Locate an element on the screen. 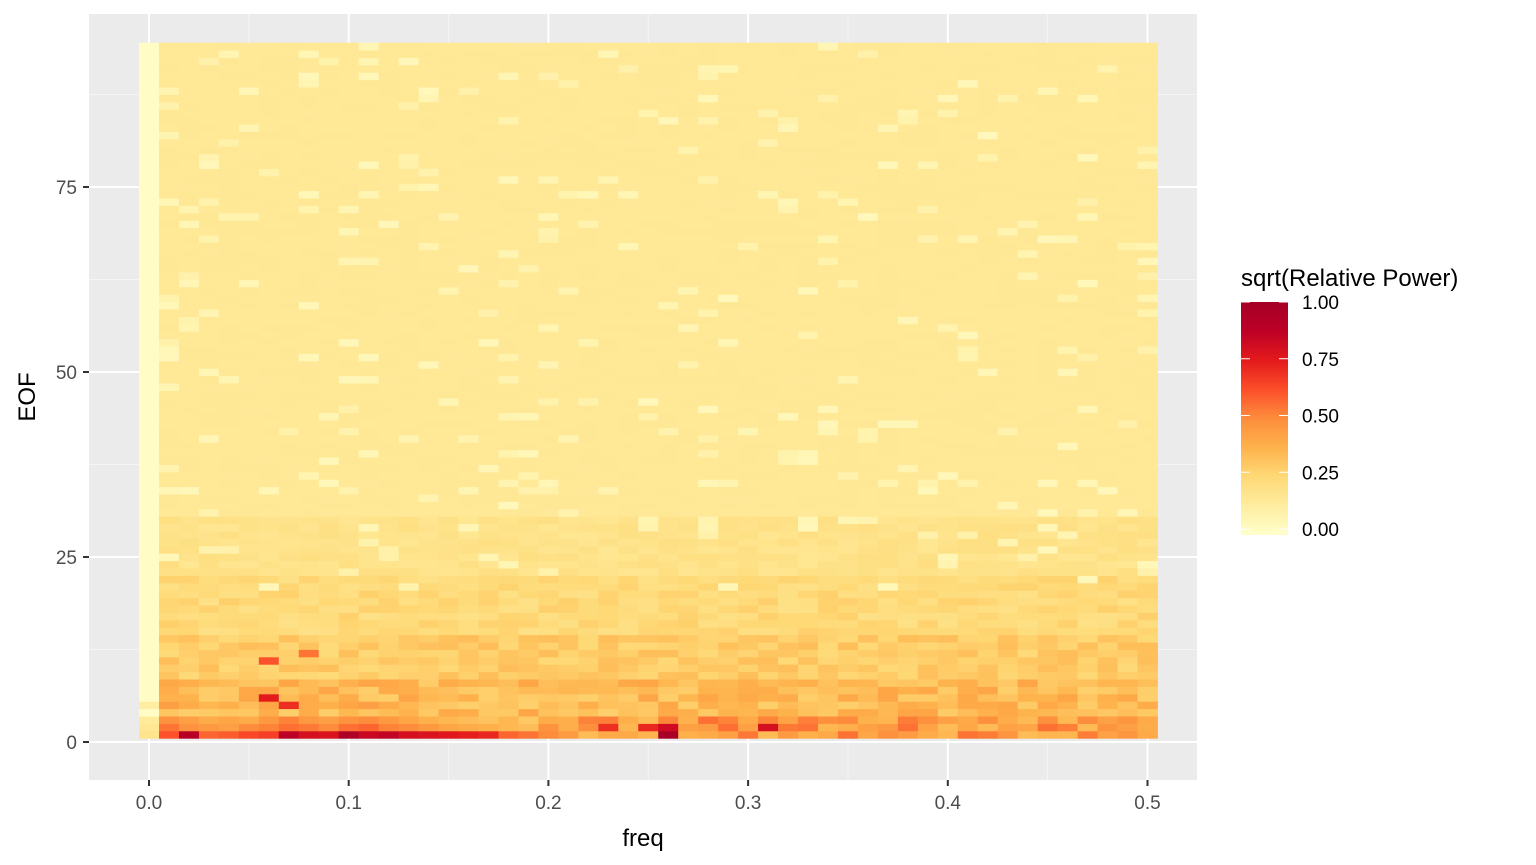  legend-ticks: 0.000.250.500.751.00 is located at coordinates (1290, 417).